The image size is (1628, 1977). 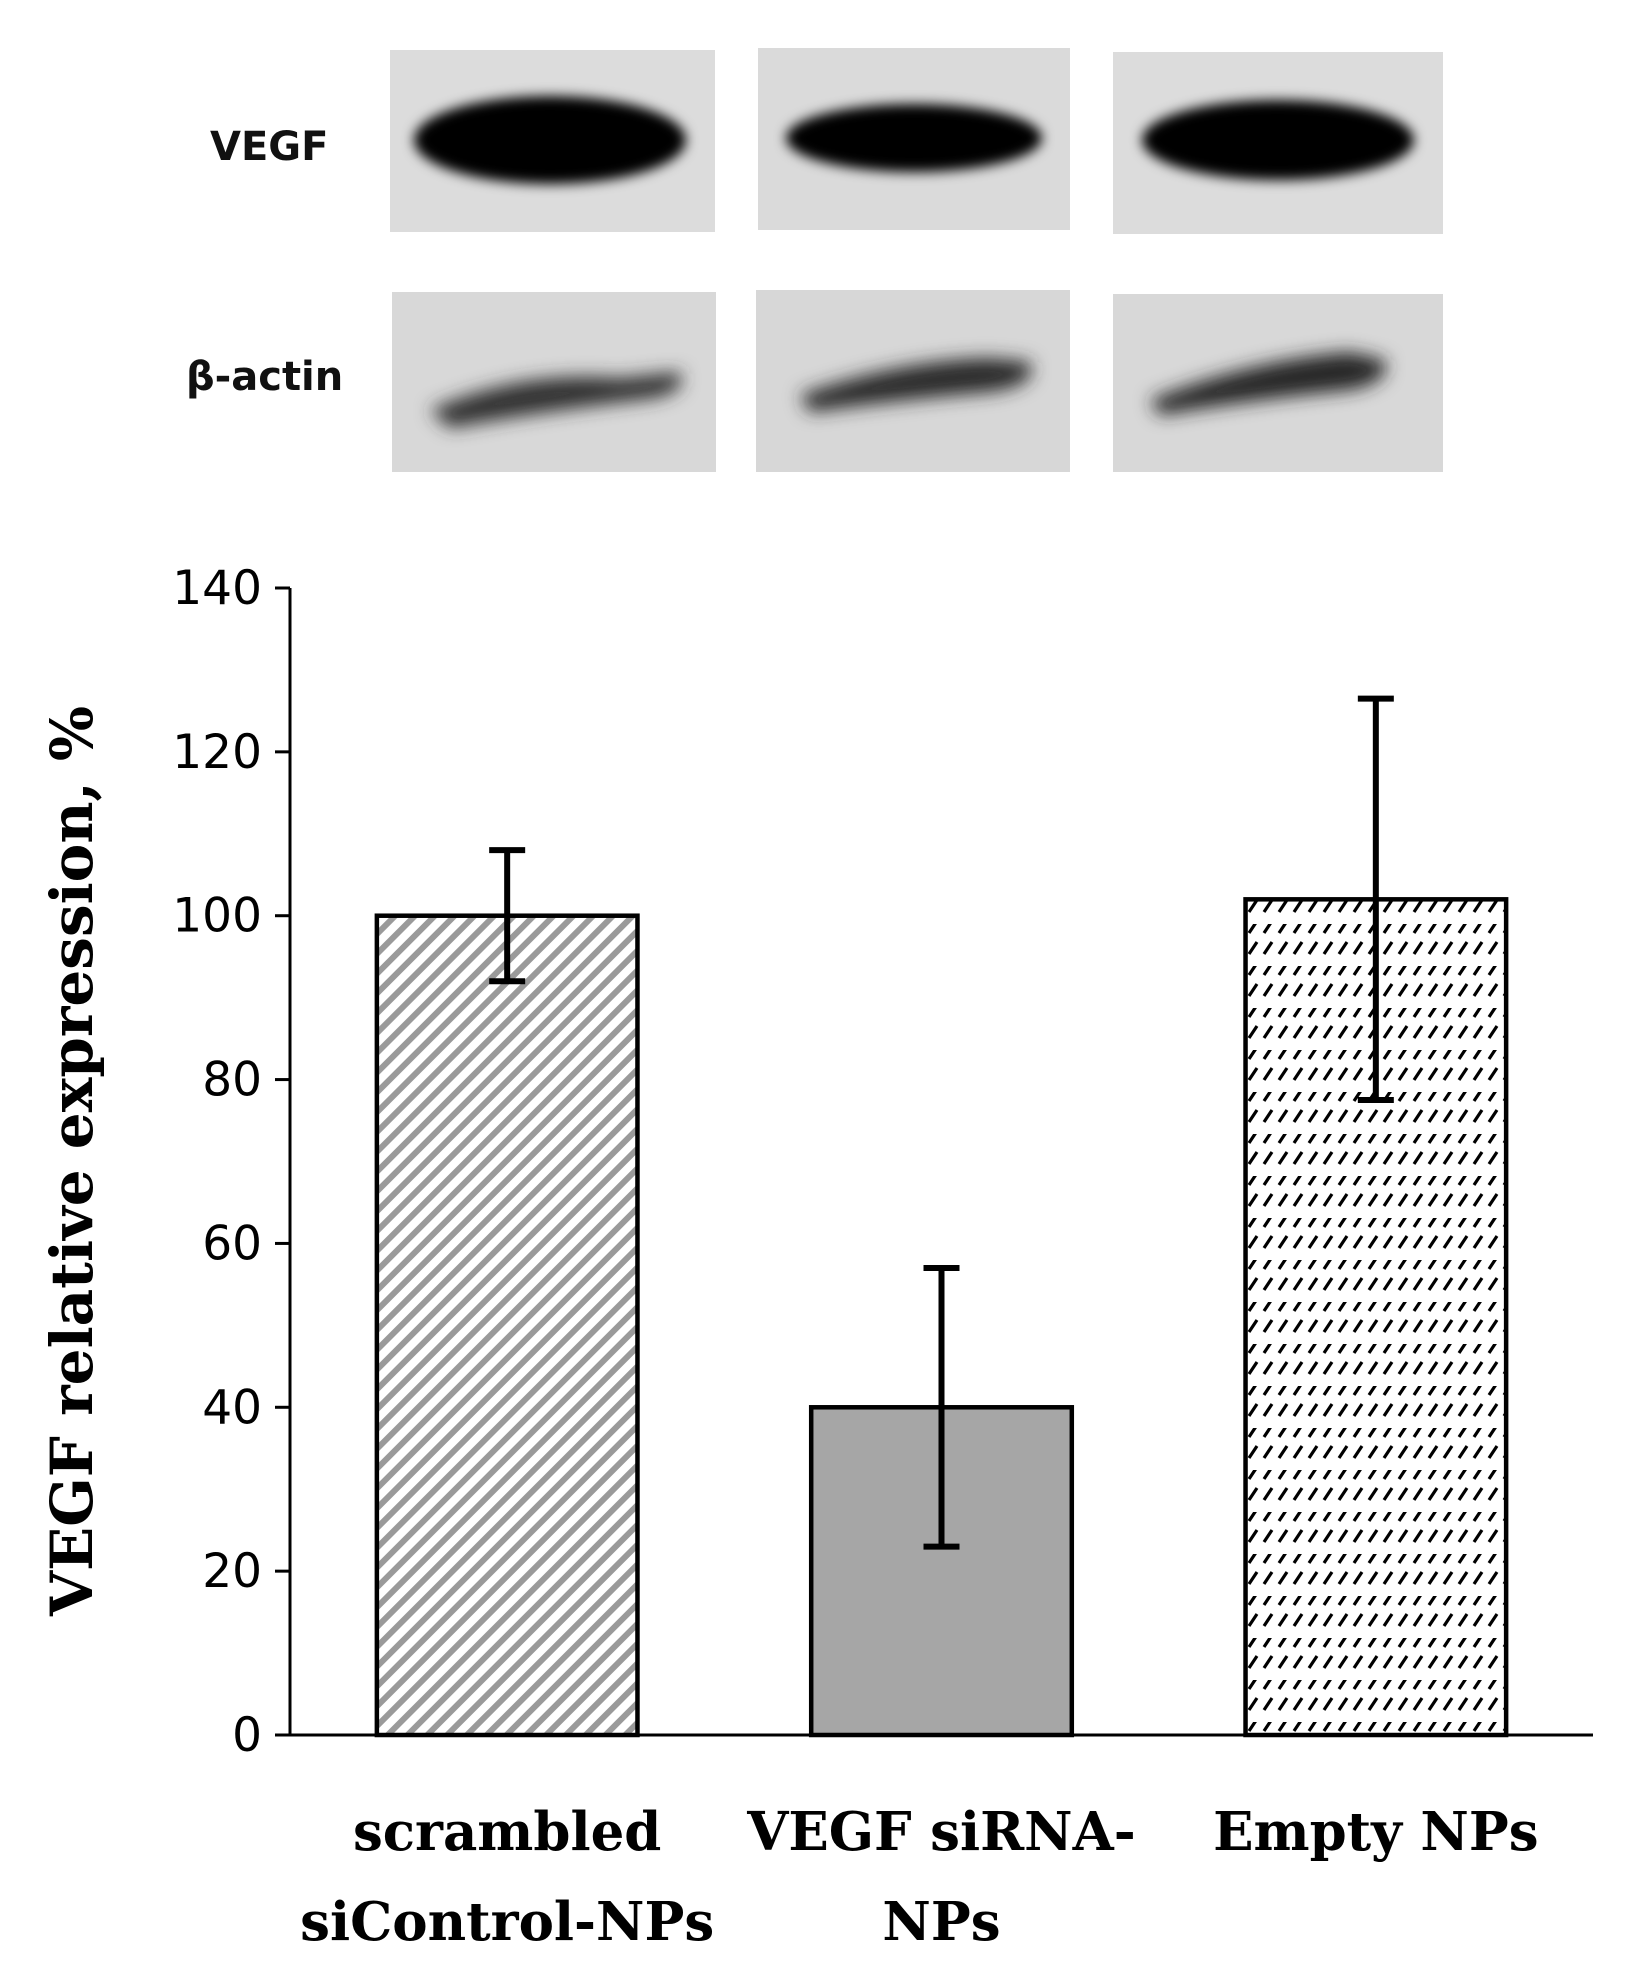 I want to click on y-tick-label: 140, so click(x=217, y=588).